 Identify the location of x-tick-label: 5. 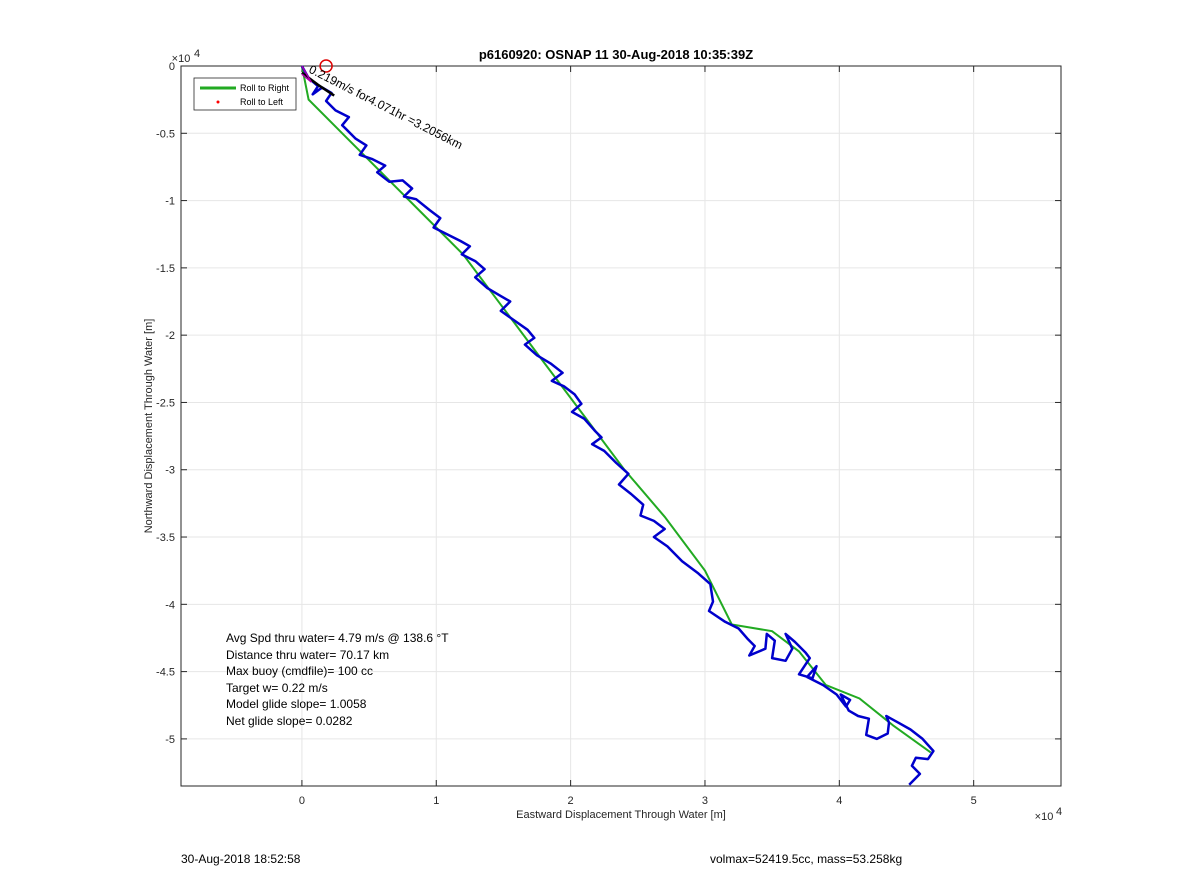
(974, 801).